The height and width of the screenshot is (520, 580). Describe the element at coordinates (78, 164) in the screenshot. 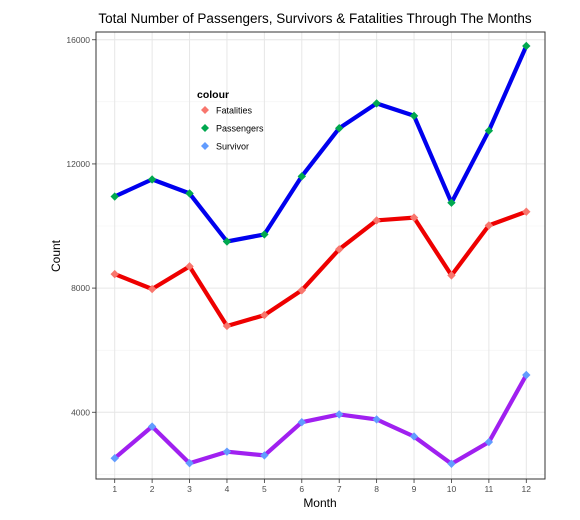

I see `y-tick-label: 12000` at that location.